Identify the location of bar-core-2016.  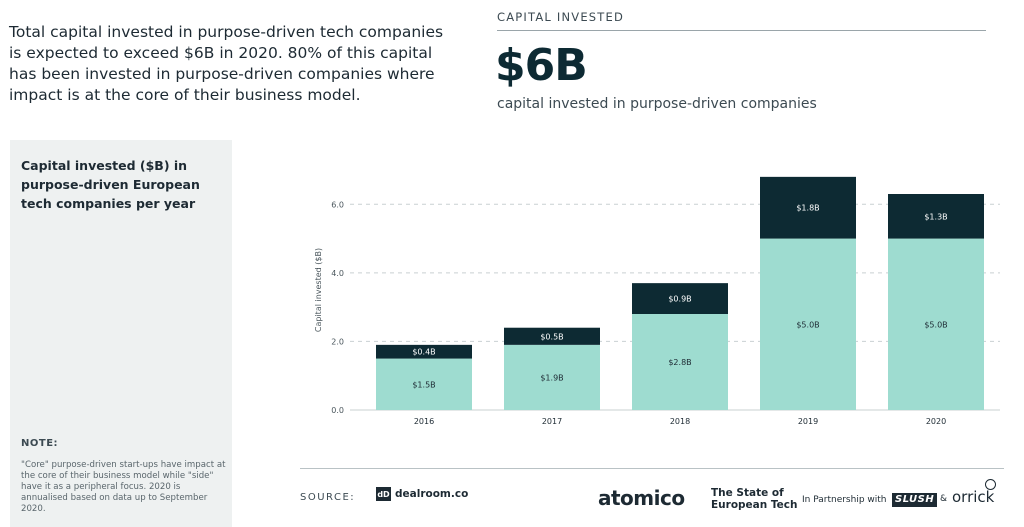
(424, 384).